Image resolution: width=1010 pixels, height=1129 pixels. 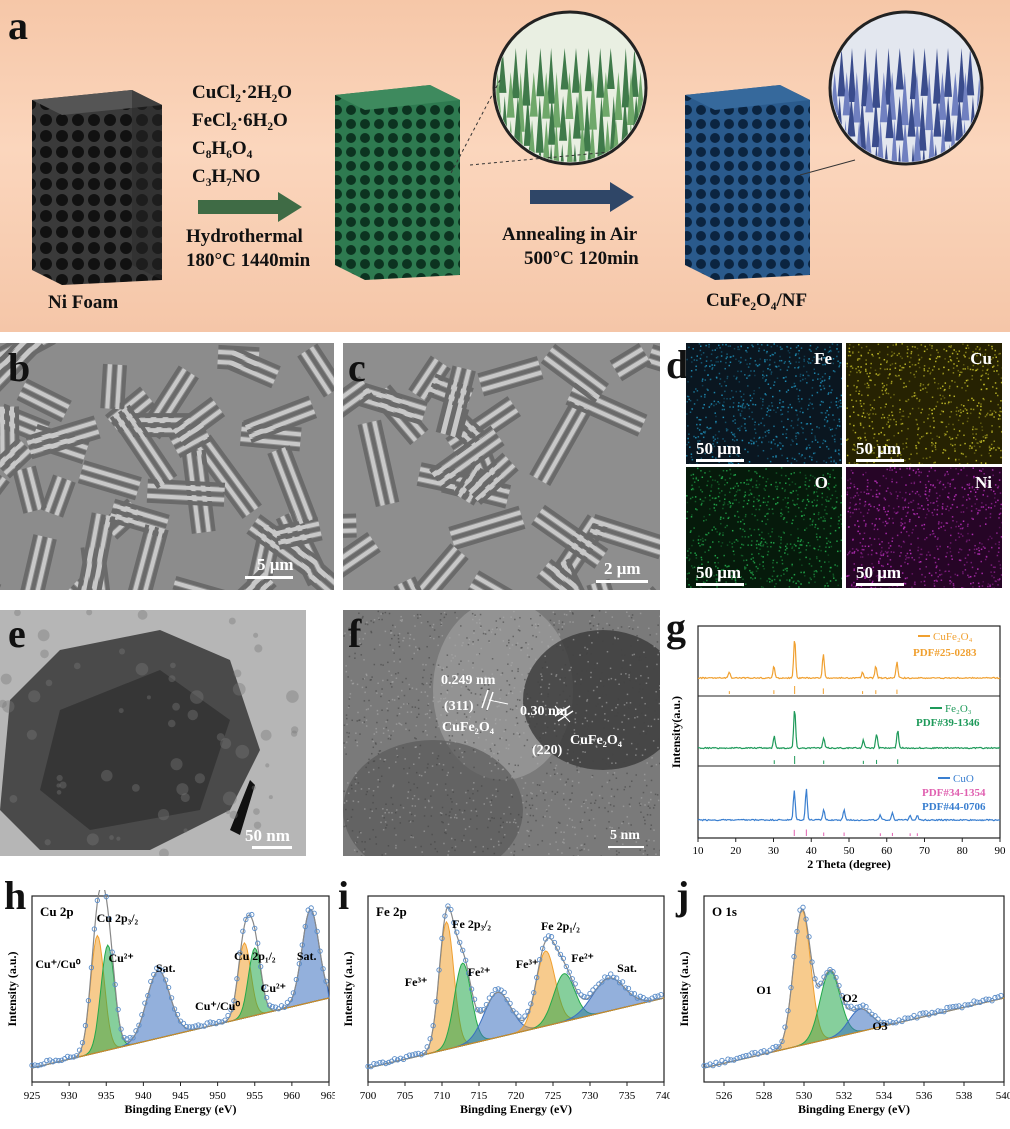 What do you see at coordinates (582, 958) in the screenshot?
I see `xps-peak-label: Fe²⁺` at bounding box center [582, 958].